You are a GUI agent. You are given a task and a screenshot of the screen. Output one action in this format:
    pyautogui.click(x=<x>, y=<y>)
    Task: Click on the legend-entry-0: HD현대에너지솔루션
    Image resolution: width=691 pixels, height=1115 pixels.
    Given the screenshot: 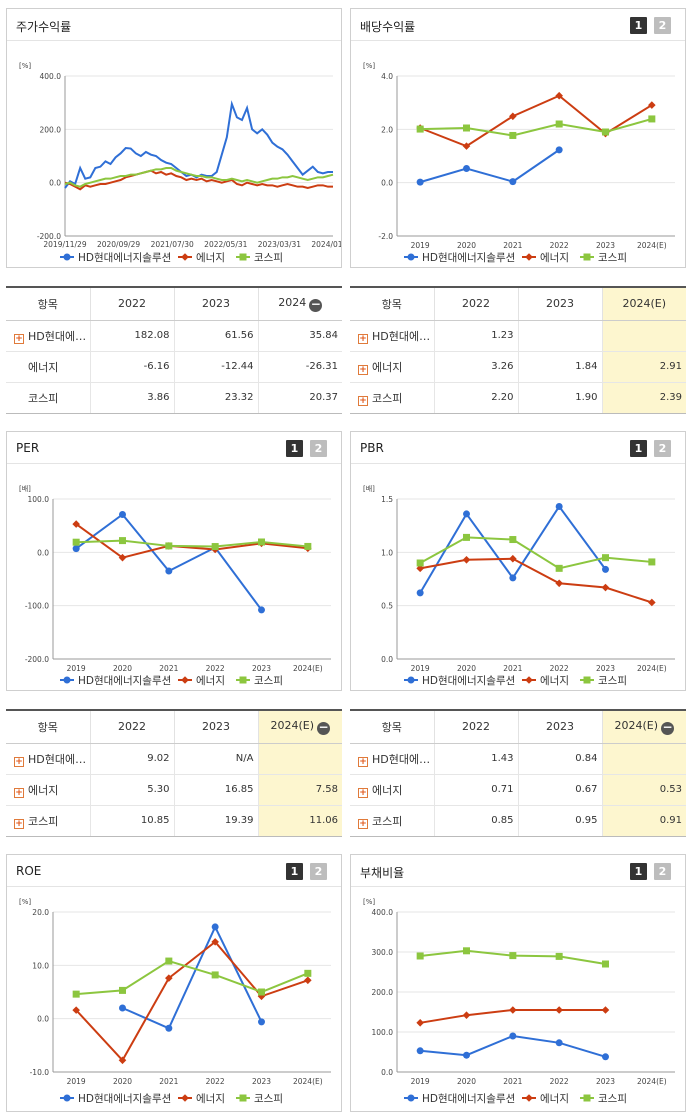 What is the action you would take?
    pyautogui.click(x=124, y=258)
    